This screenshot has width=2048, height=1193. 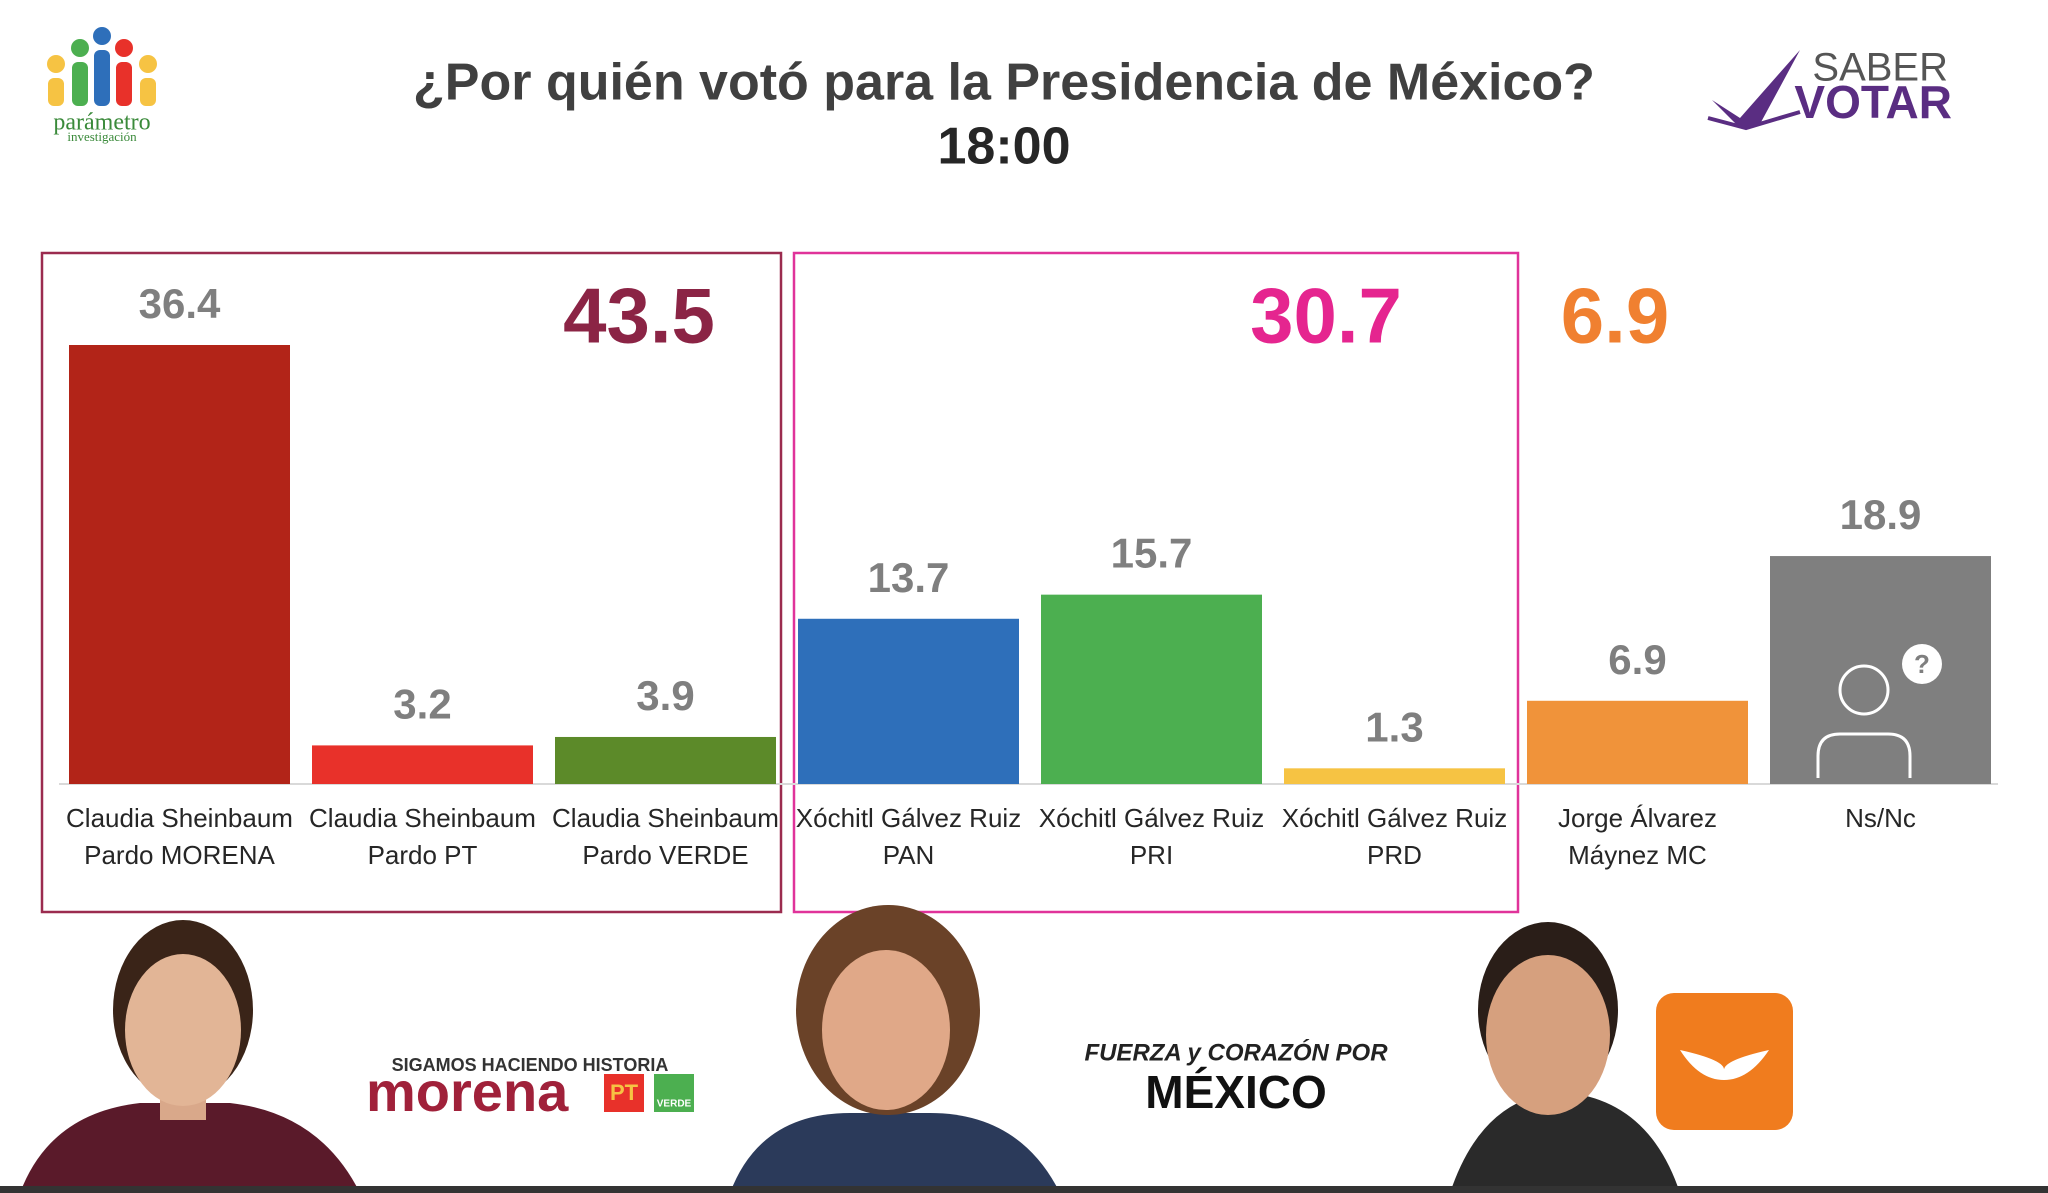 What do you see at coordinates (1879, 711) in the screenshot?
I see `unknown-icon: ?` at bounding box center [1879, 711].